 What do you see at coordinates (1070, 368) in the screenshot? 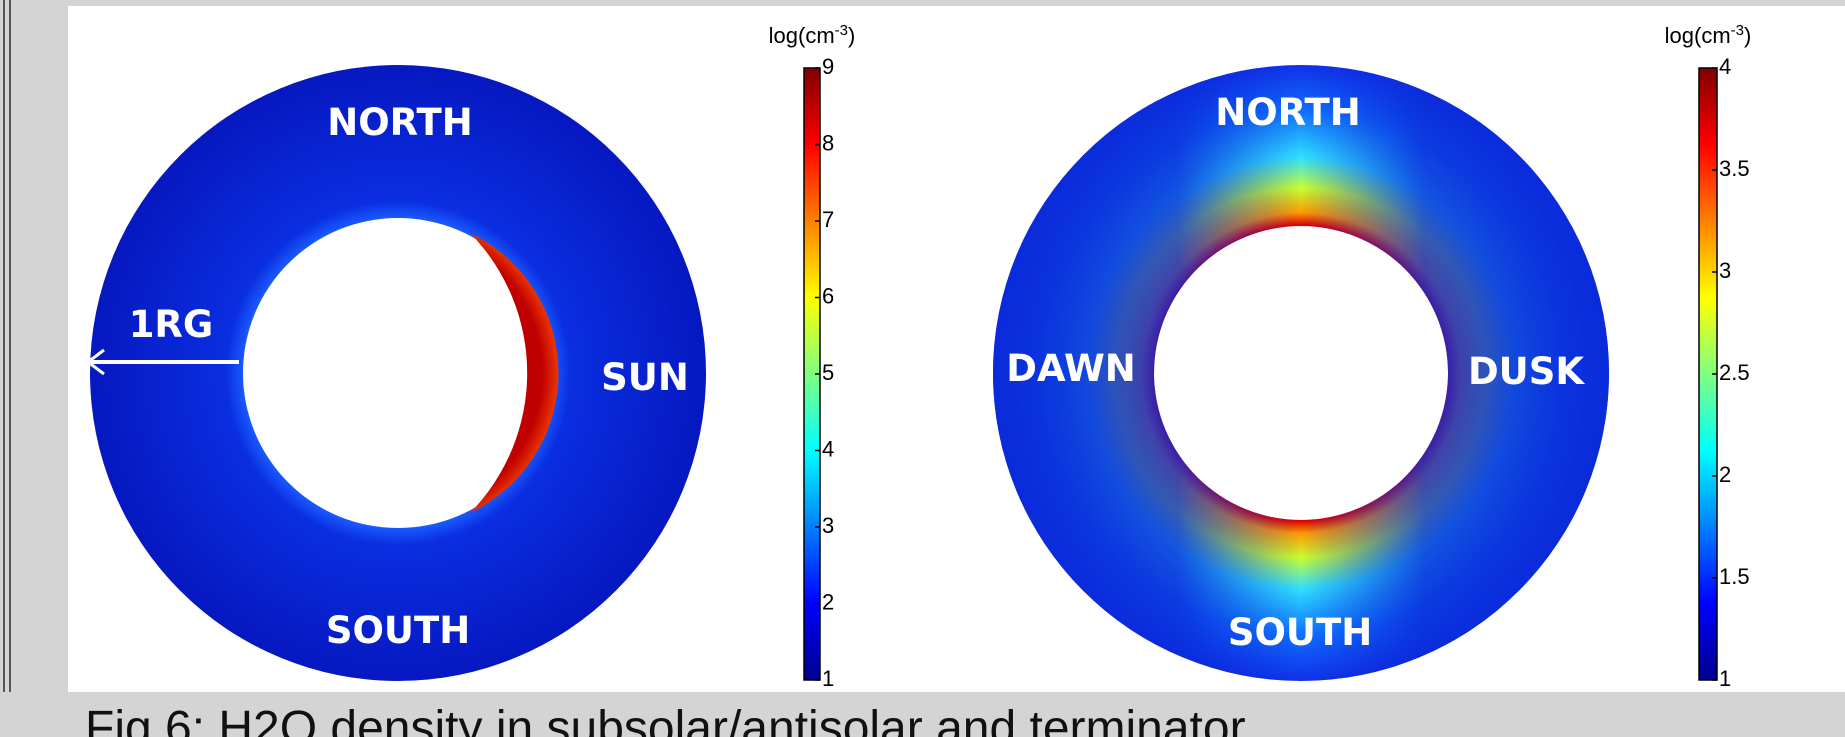
I see `region-label: DAWN` at bounding box center [1070, 368].